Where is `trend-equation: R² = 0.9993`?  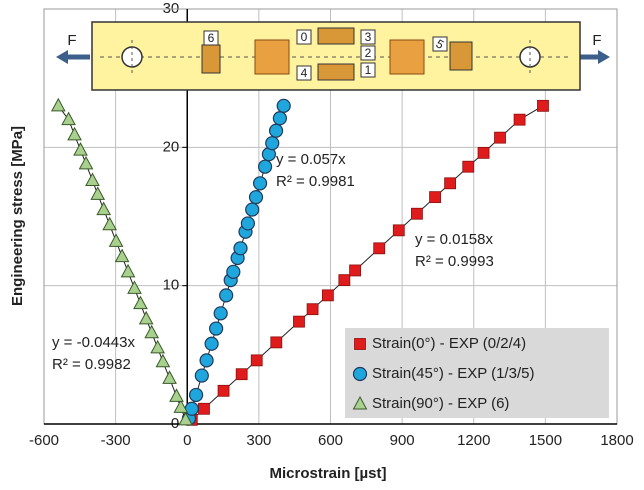
trend-equation: R² = 0.9993 is located at coordinates (454, 261).